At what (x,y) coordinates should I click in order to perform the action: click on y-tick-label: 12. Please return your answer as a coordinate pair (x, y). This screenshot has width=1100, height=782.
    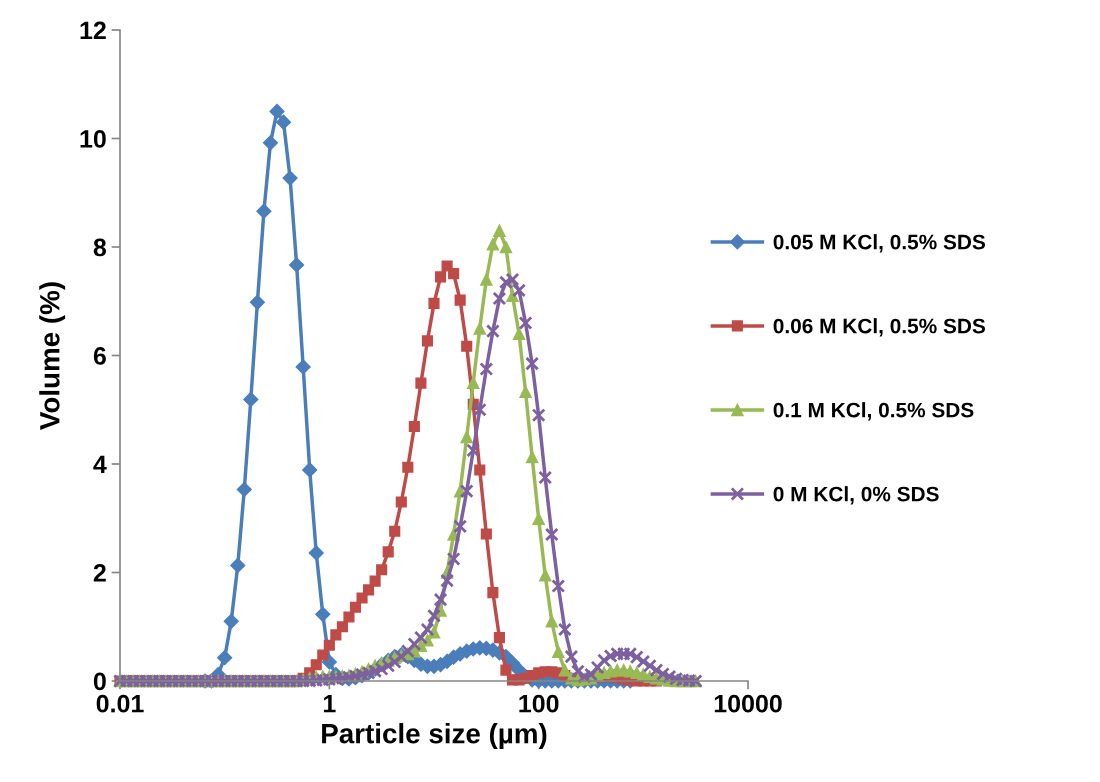
    Looking at the image, I should click on (93, 30).